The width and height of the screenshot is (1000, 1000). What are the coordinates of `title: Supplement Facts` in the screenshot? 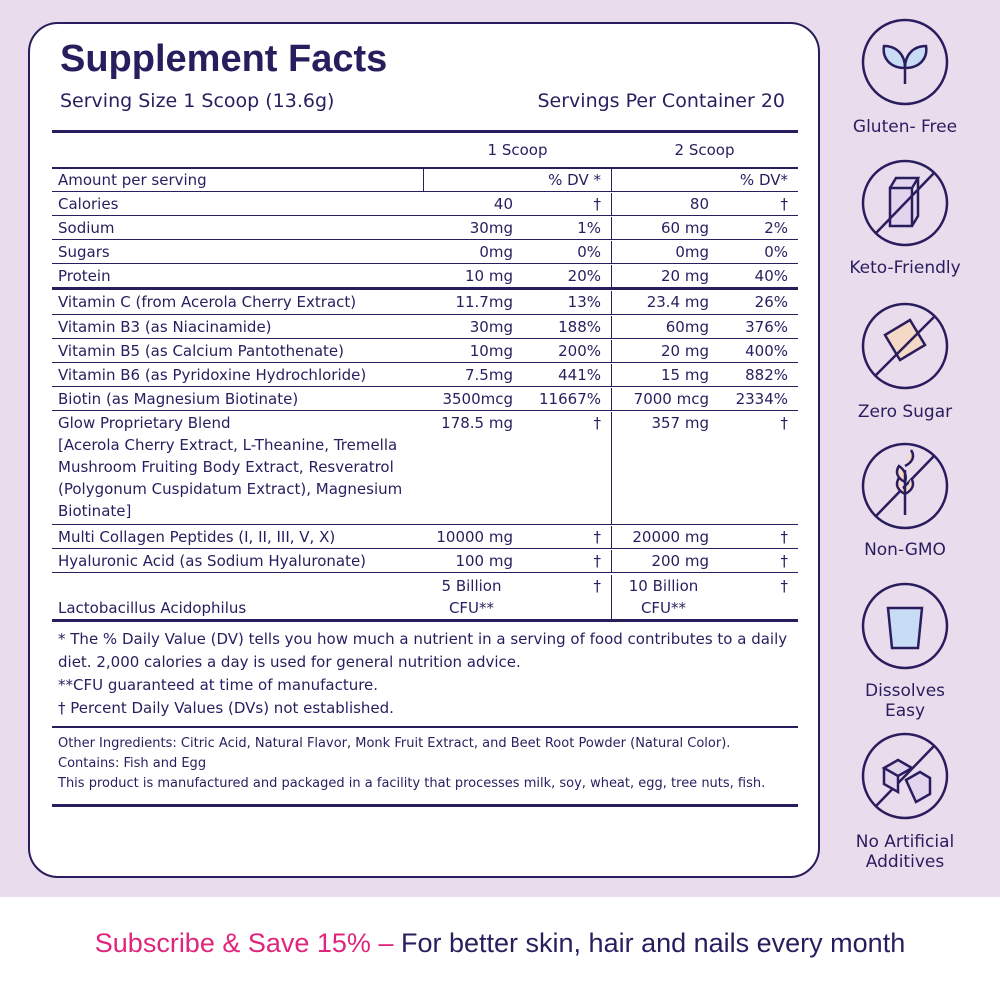 It's located at (224, 59).